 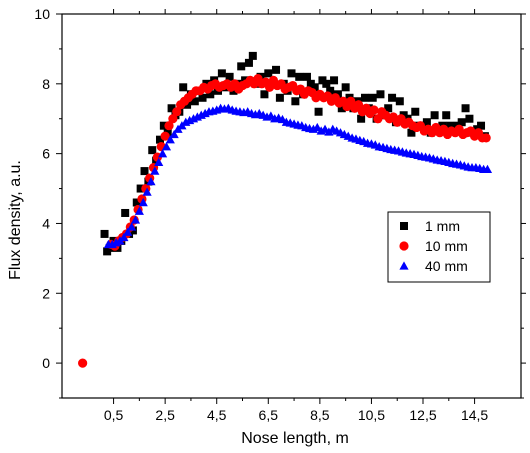 What do you see at coordinates (446, 246) in the screenshot?
I see `legend-label: 10 mm` at bounding box center [446, 246].